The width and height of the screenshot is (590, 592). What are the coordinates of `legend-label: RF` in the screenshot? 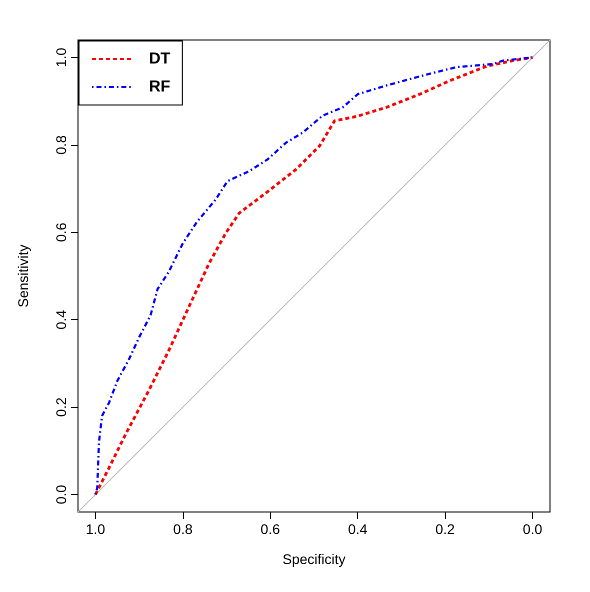 It's located at (160, 87).